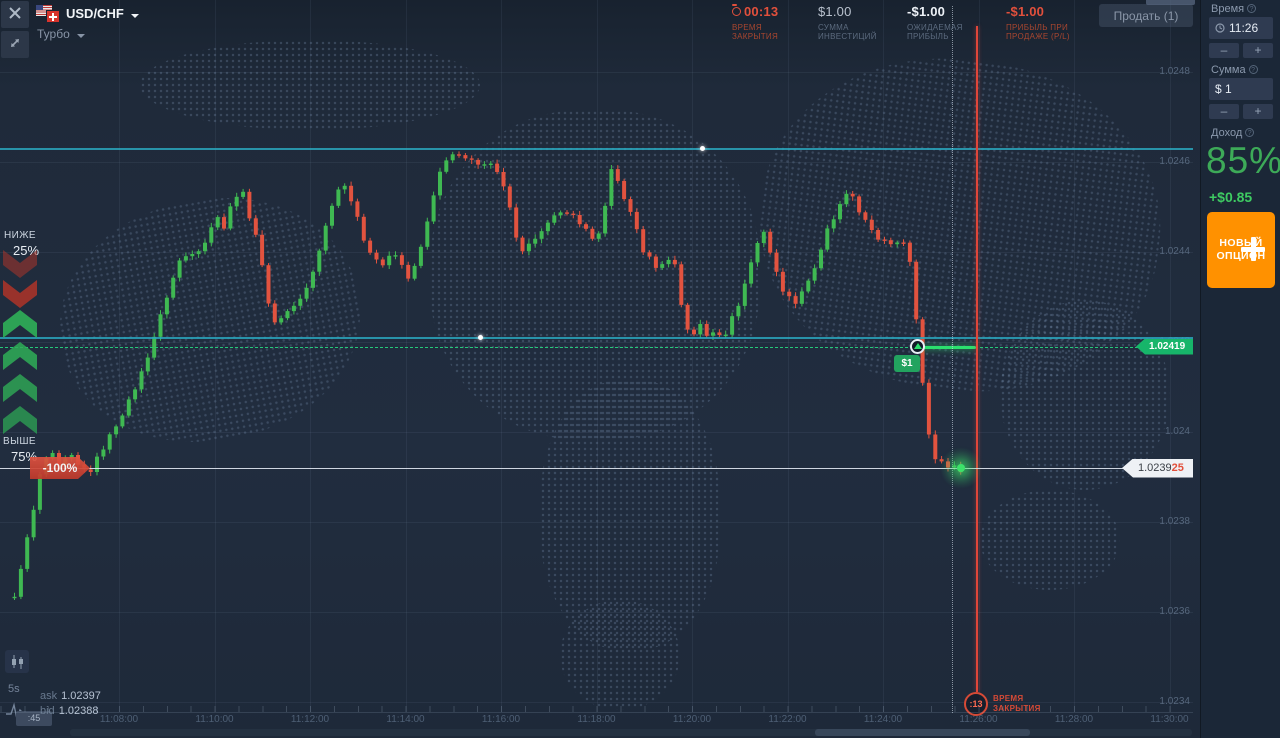 Image resolution: width=1280 pixels, height=738 pixels. I want to click on chart-type-button, so click(17, 661).